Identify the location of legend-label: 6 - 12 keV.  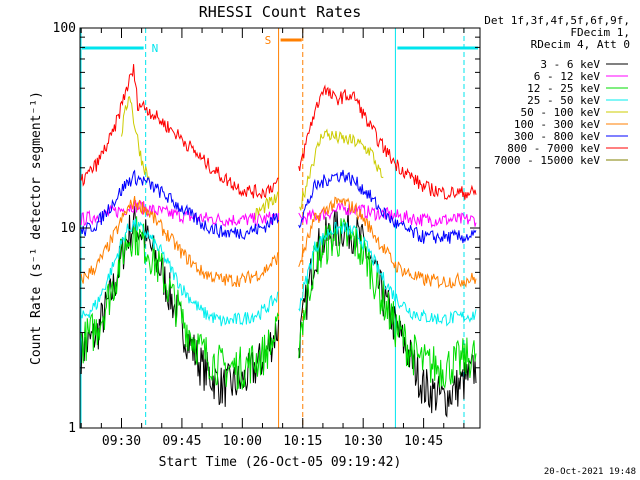
(567, 76).